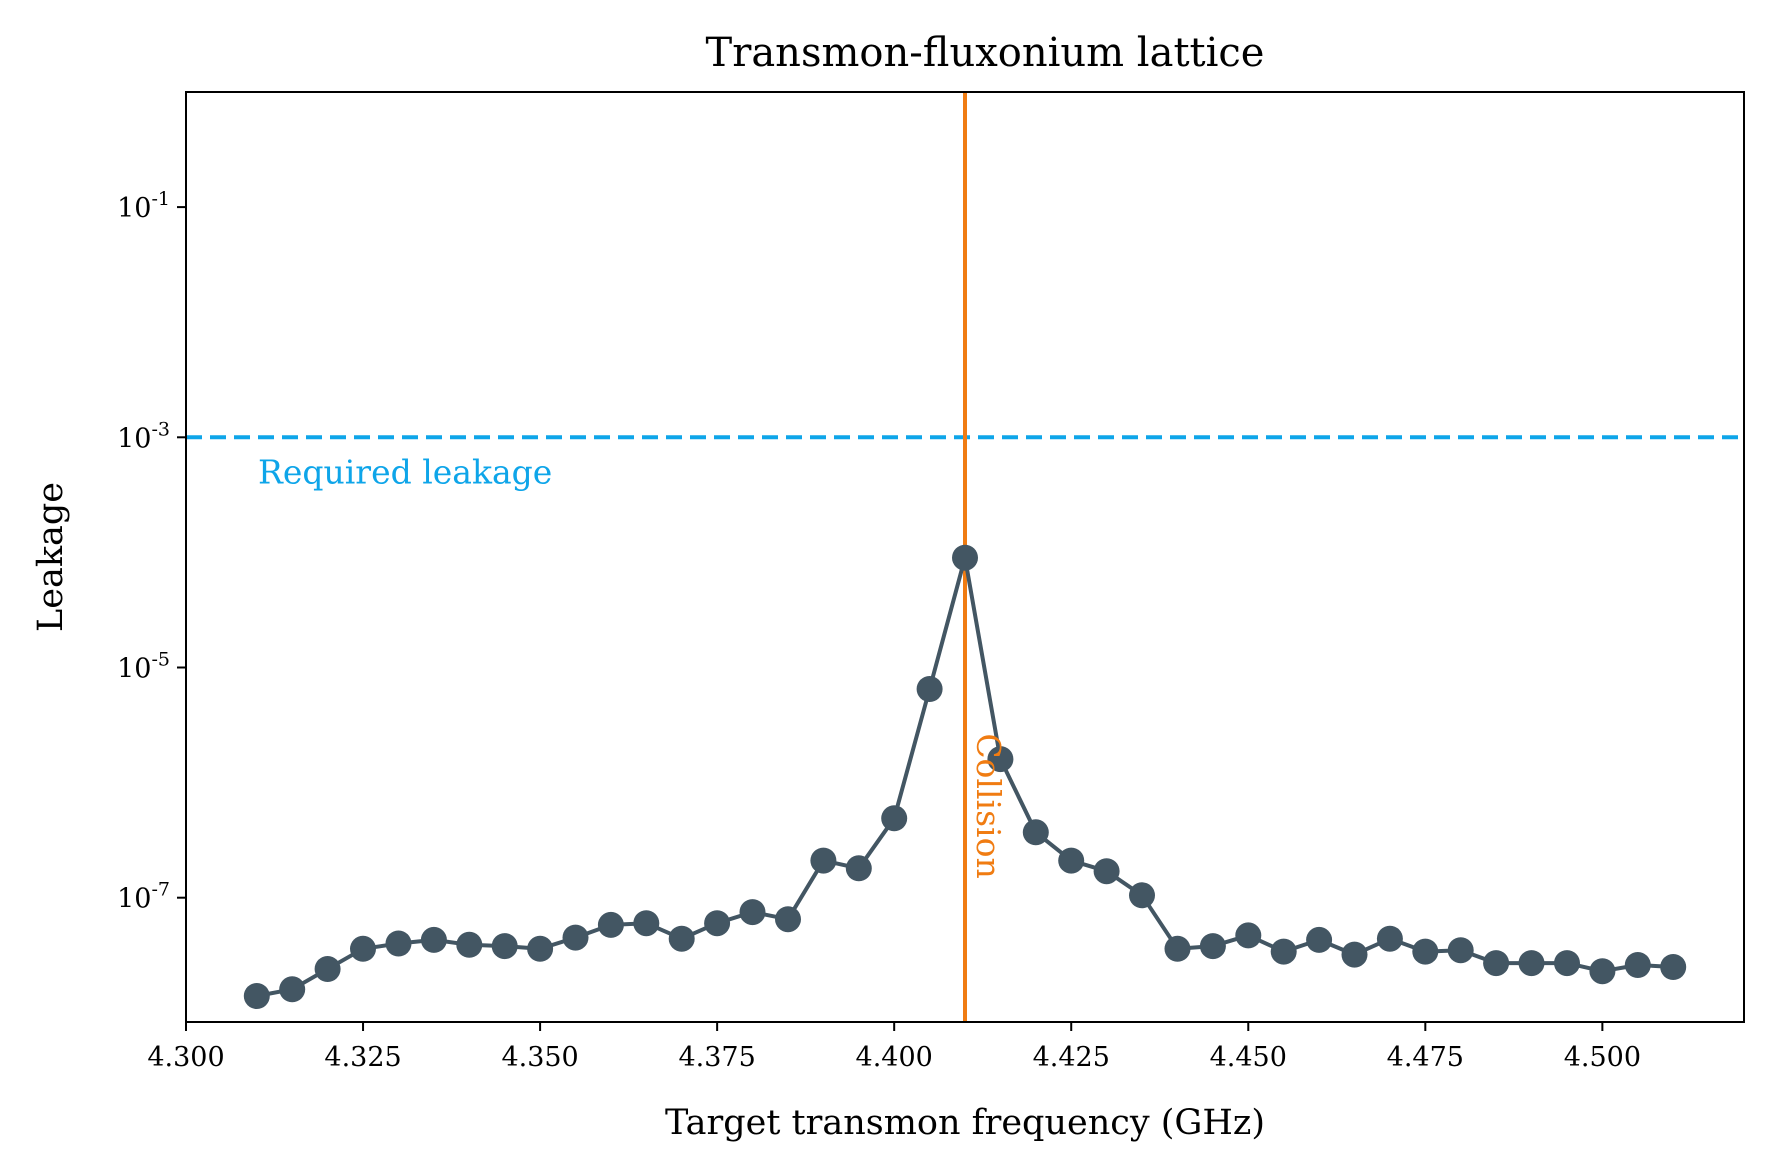 This screenshot has width=1768, height=1169. I want to click on y-tick-label: 10⁻¹, so click(143, 206).